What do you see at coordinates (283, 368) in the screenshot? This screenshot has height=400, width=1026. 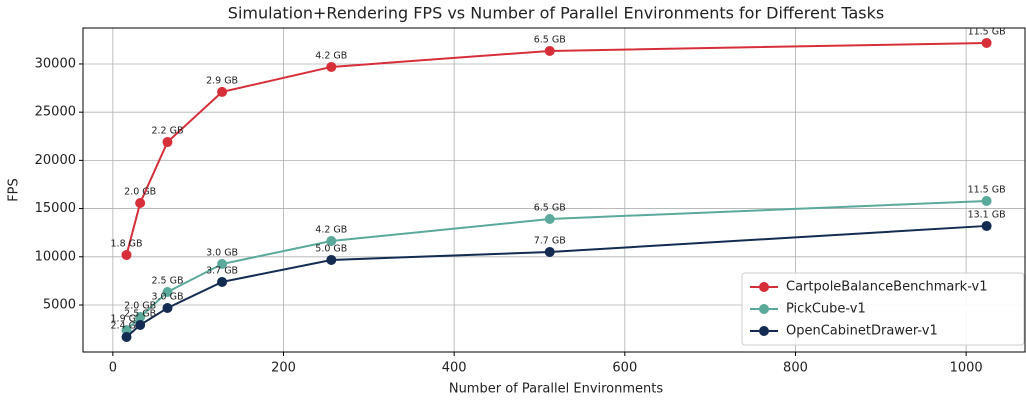 I see `x-tick-label: 200` at bounding box center [283, 368].